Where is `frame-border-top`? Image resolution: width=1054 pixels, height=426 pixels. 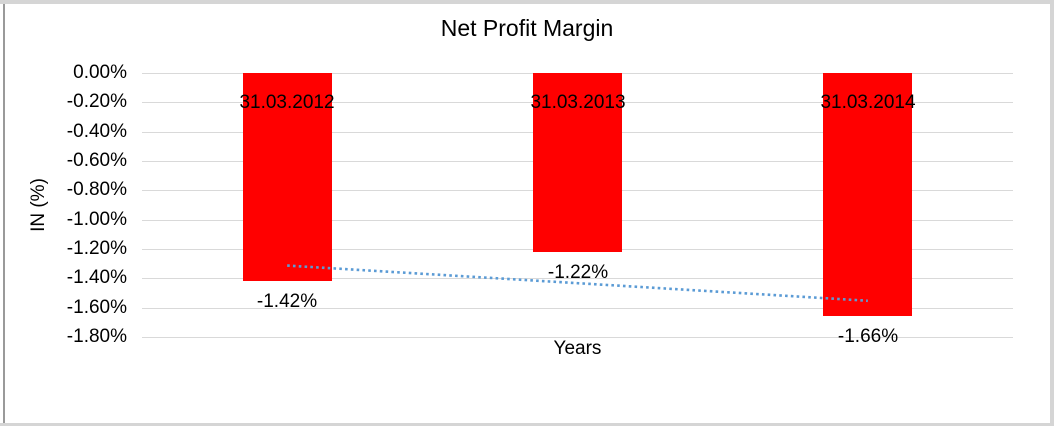
frame-border-top is located at coordinates (527, 2).